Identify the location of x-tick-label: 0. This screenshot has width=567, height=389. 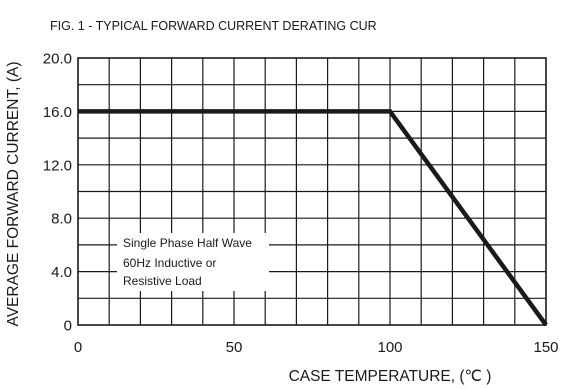
(78, 347).